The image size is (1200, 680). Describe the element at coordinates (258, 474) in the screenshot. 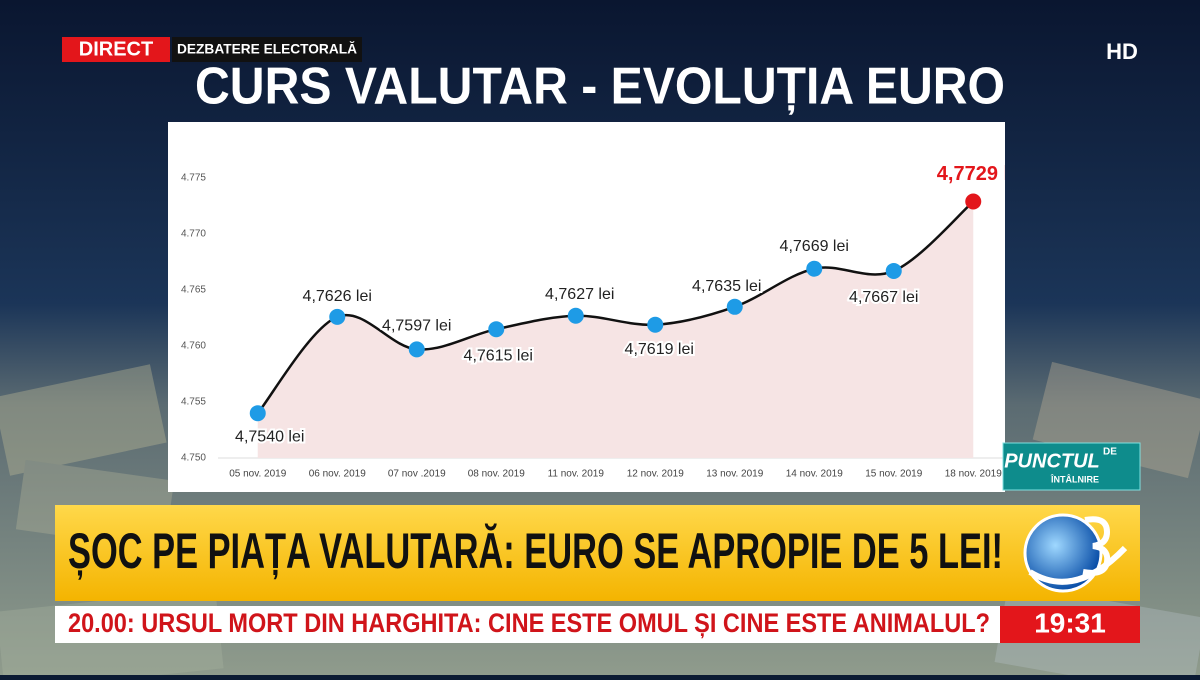

I see `x-tick-label: 05 nov. 2019` at that location.